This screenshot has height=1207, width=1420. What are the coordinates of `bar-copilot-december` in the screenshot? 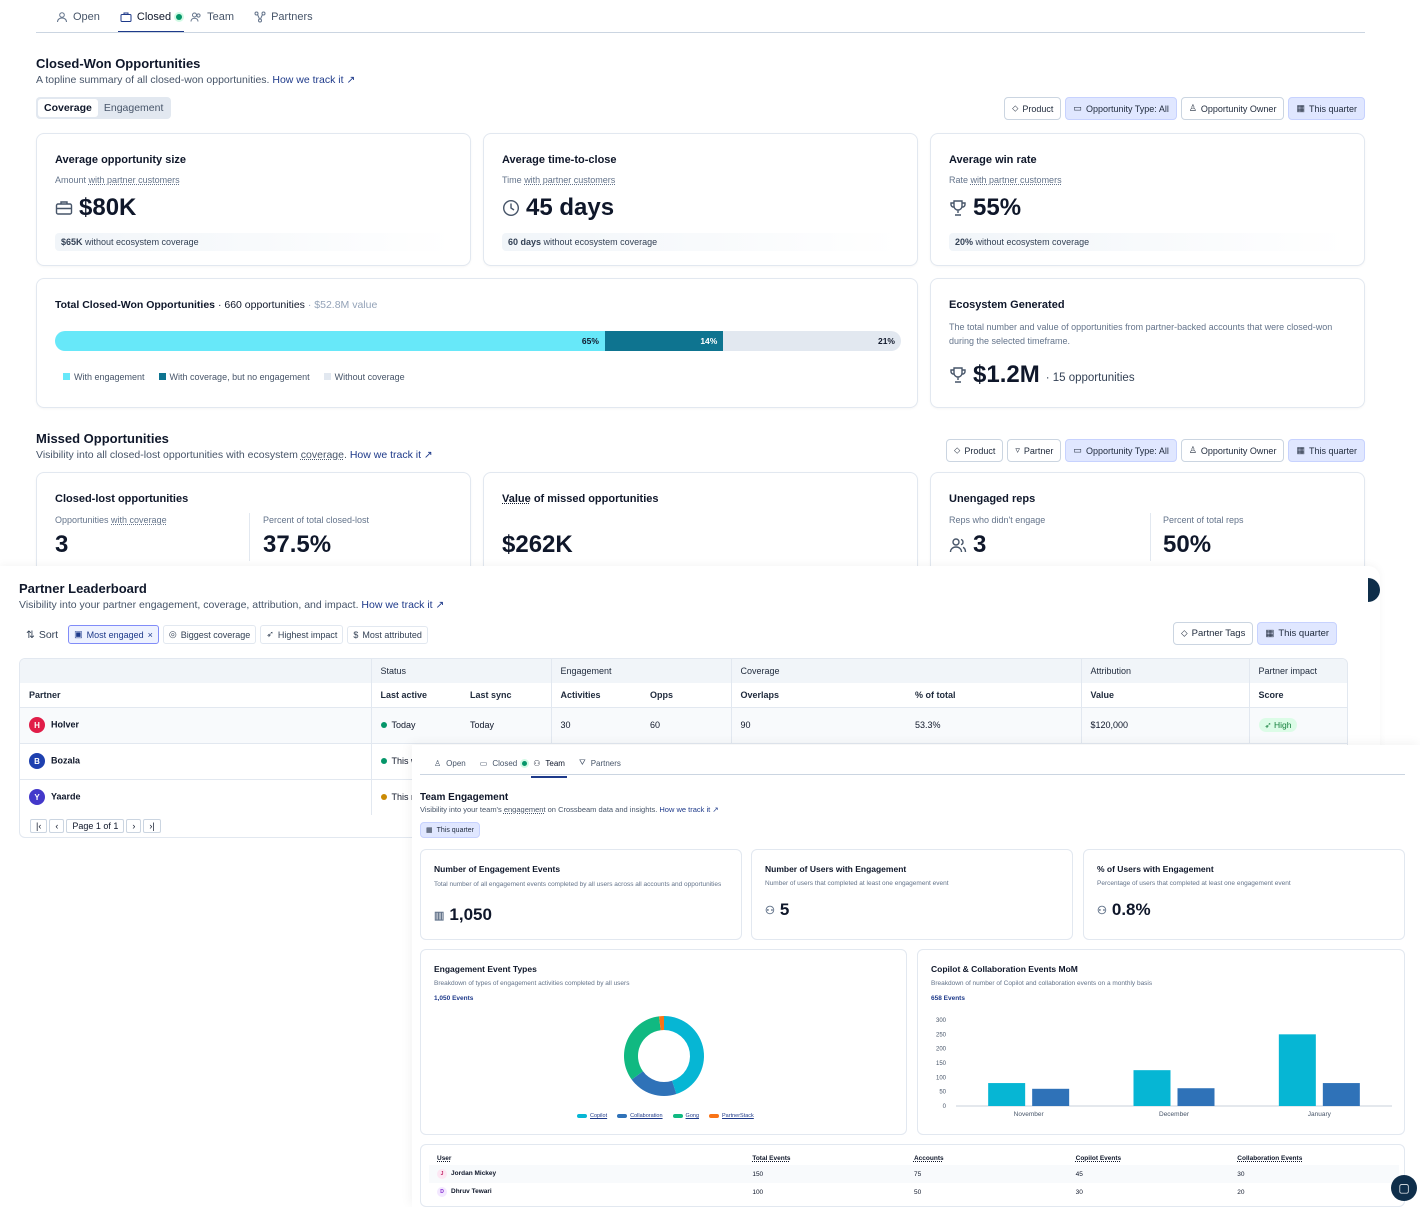 It's located at (1152, 1088).